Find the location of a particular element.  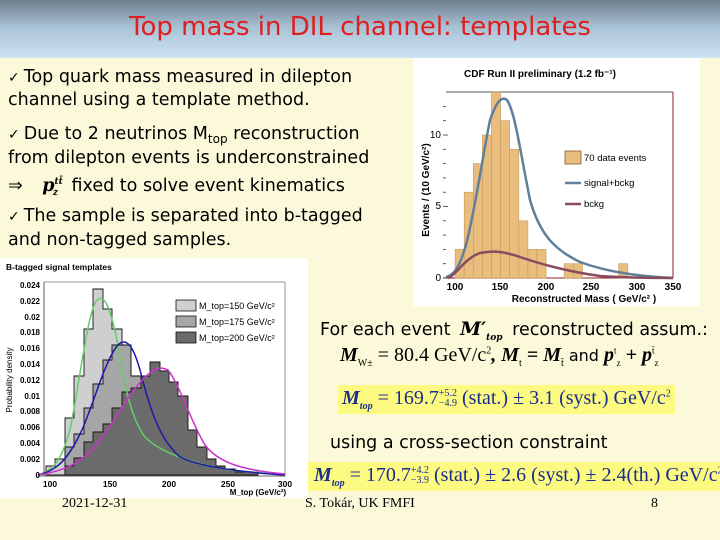

legend-150-label: M_top=150 GeV/c² is located at coordinates (237, 306).